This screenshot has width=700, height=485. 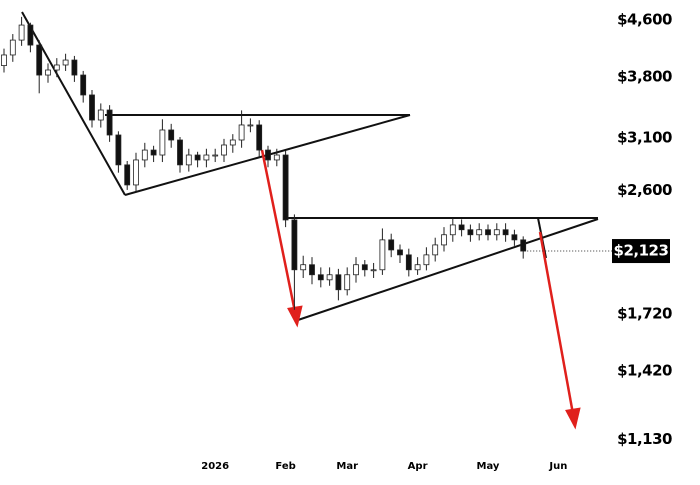 I want to click on y-tick-label: $1,130, so click(x=644, y=439).